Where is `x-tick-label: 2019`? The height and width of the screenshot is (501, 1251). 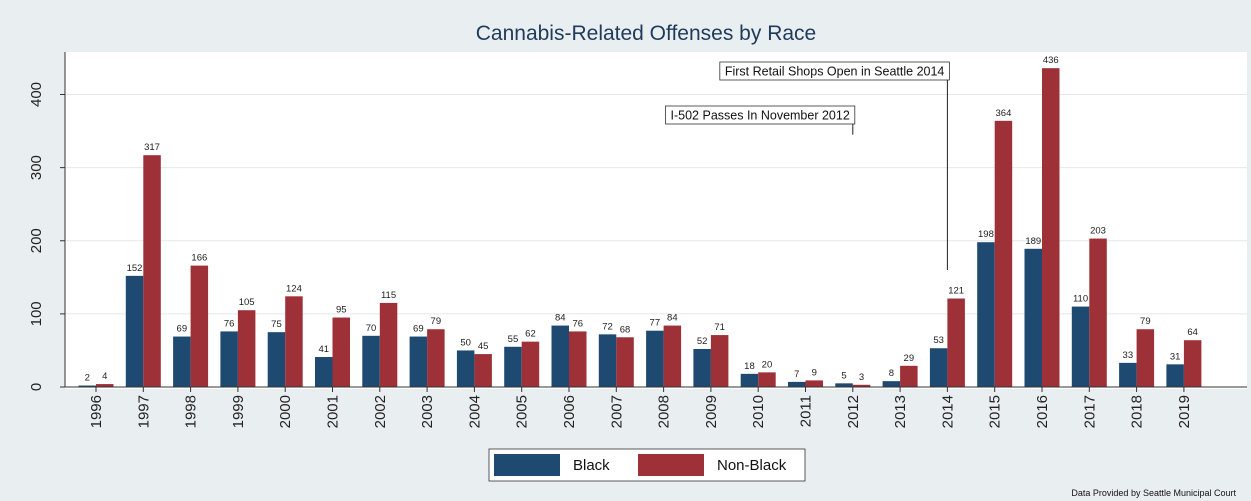
x-tick-label: 2019 is located at coordinates (1184, 411).